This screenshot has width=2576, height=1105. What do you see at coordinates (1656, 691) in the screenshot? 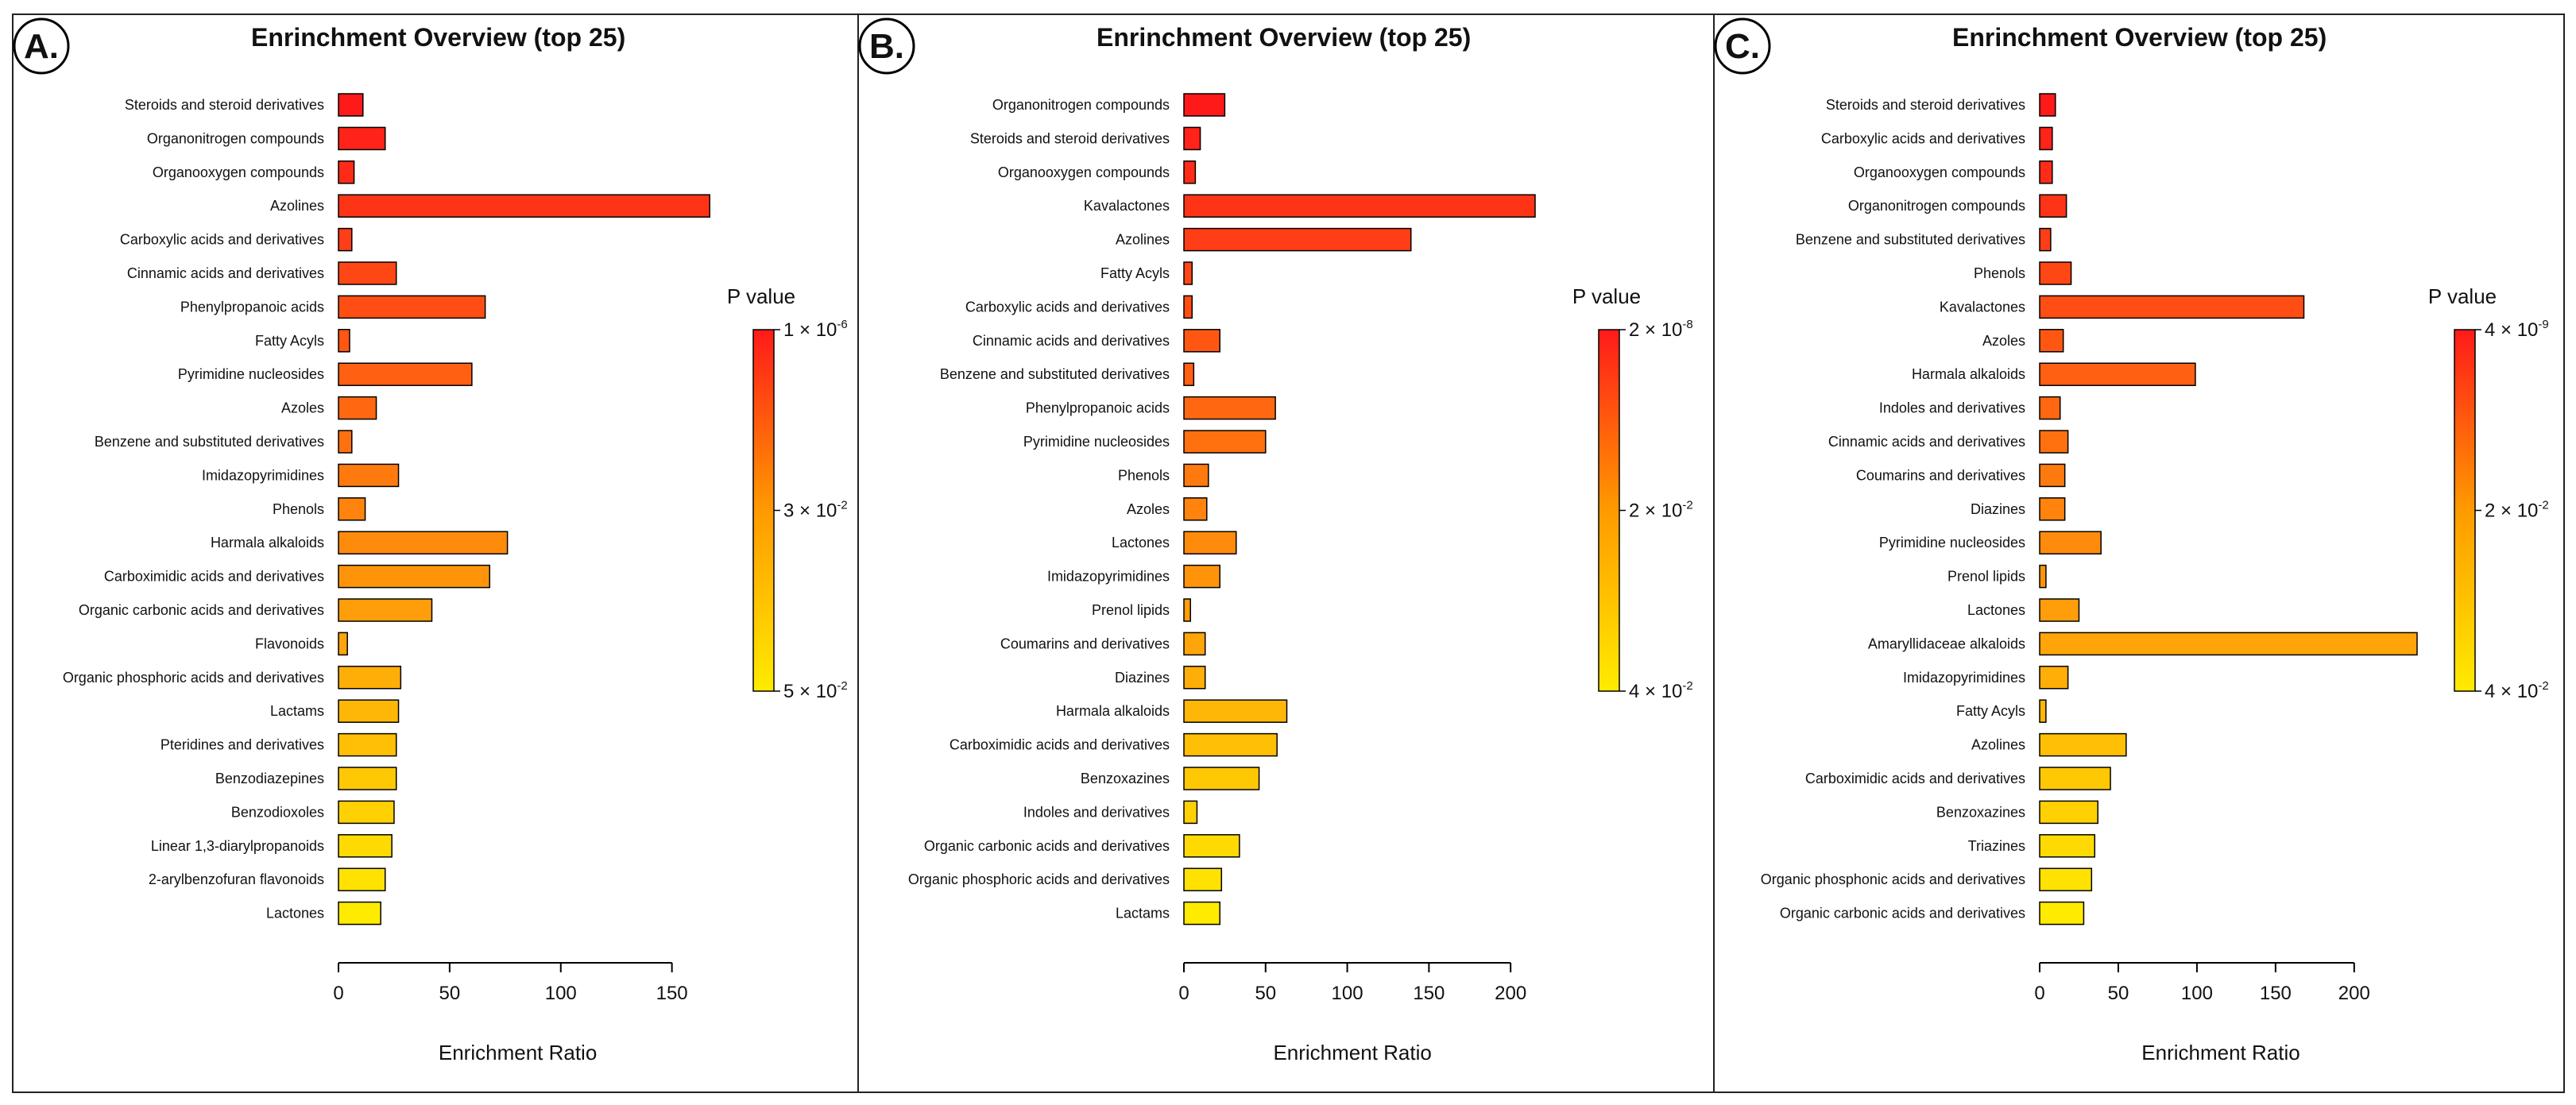
I see `legend-label-base: 4 × 10` at bounding box center [1656, 691].